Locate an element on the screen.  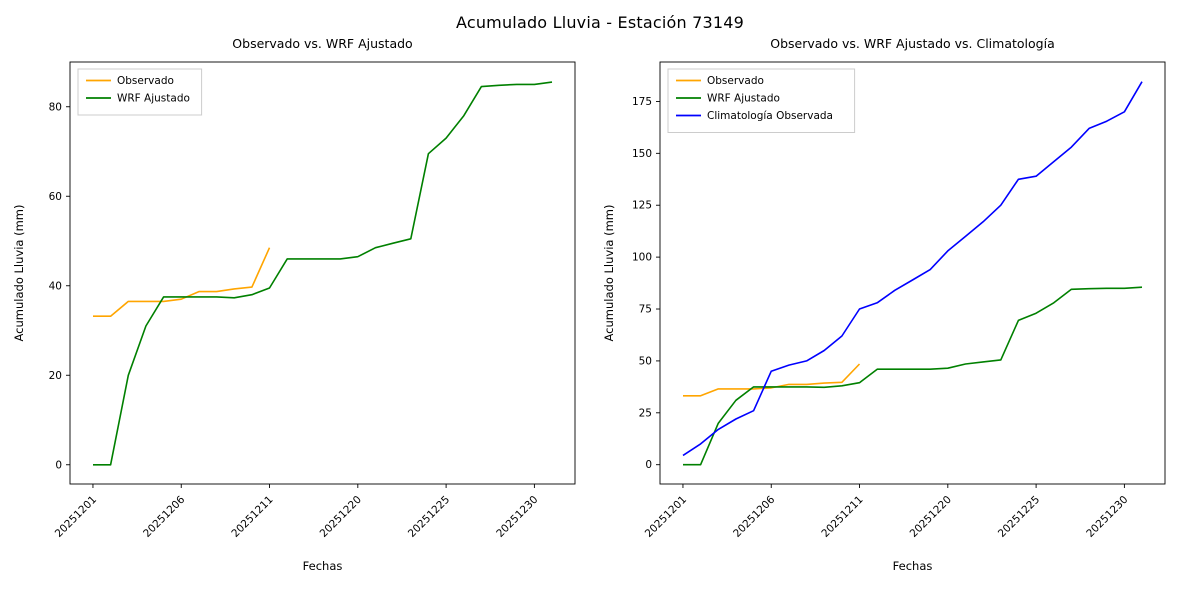
series-line-wrf-ajustado is located at coordinates (913, 376).